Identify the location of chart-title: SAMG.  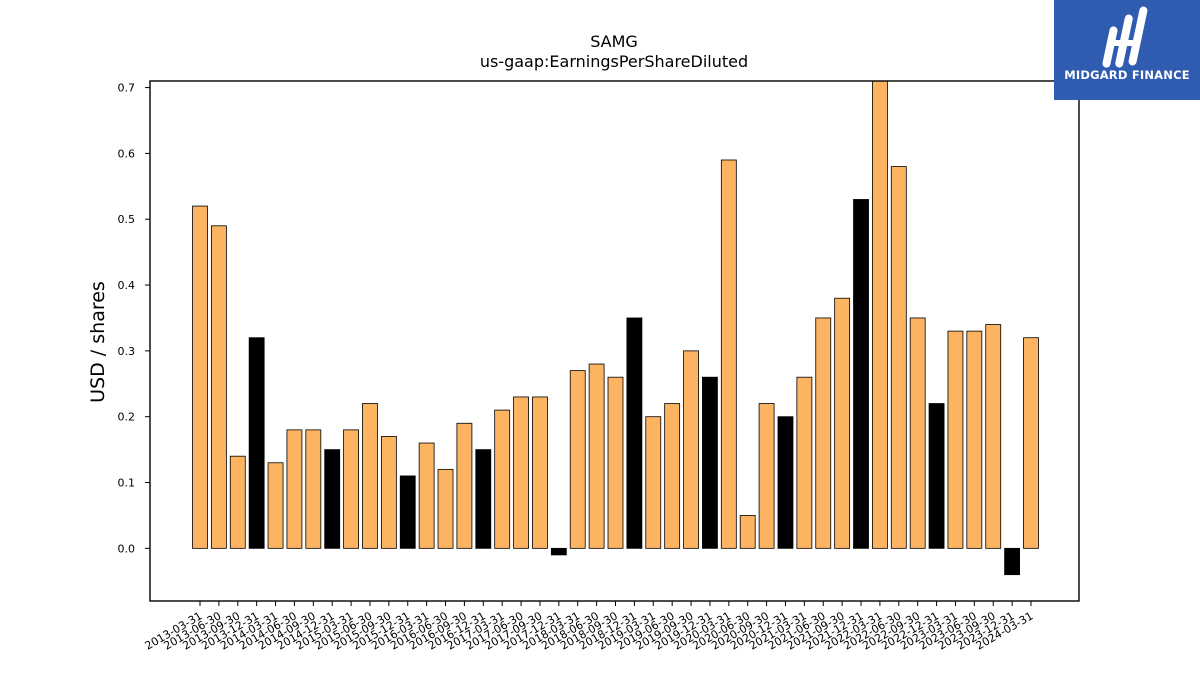
(614, 41).